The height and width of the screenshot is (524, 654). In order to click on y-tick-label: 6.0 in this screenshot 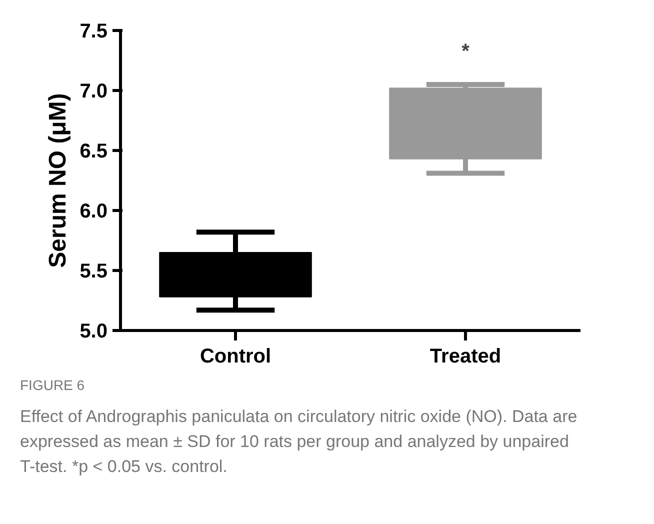, I will do `click(94, 211)`.